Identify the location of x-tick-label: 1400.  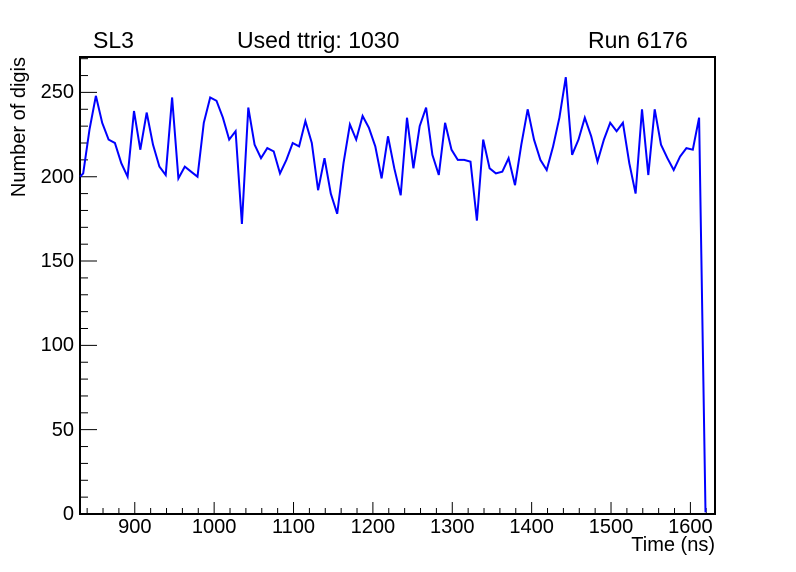
(531, 527).